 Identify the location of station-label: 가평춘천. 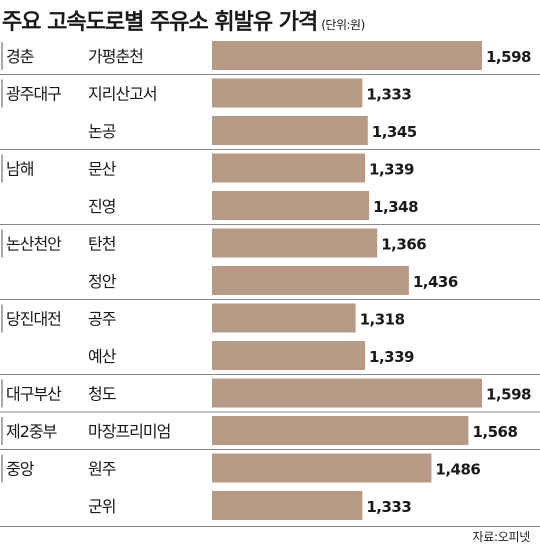
(115, 56).